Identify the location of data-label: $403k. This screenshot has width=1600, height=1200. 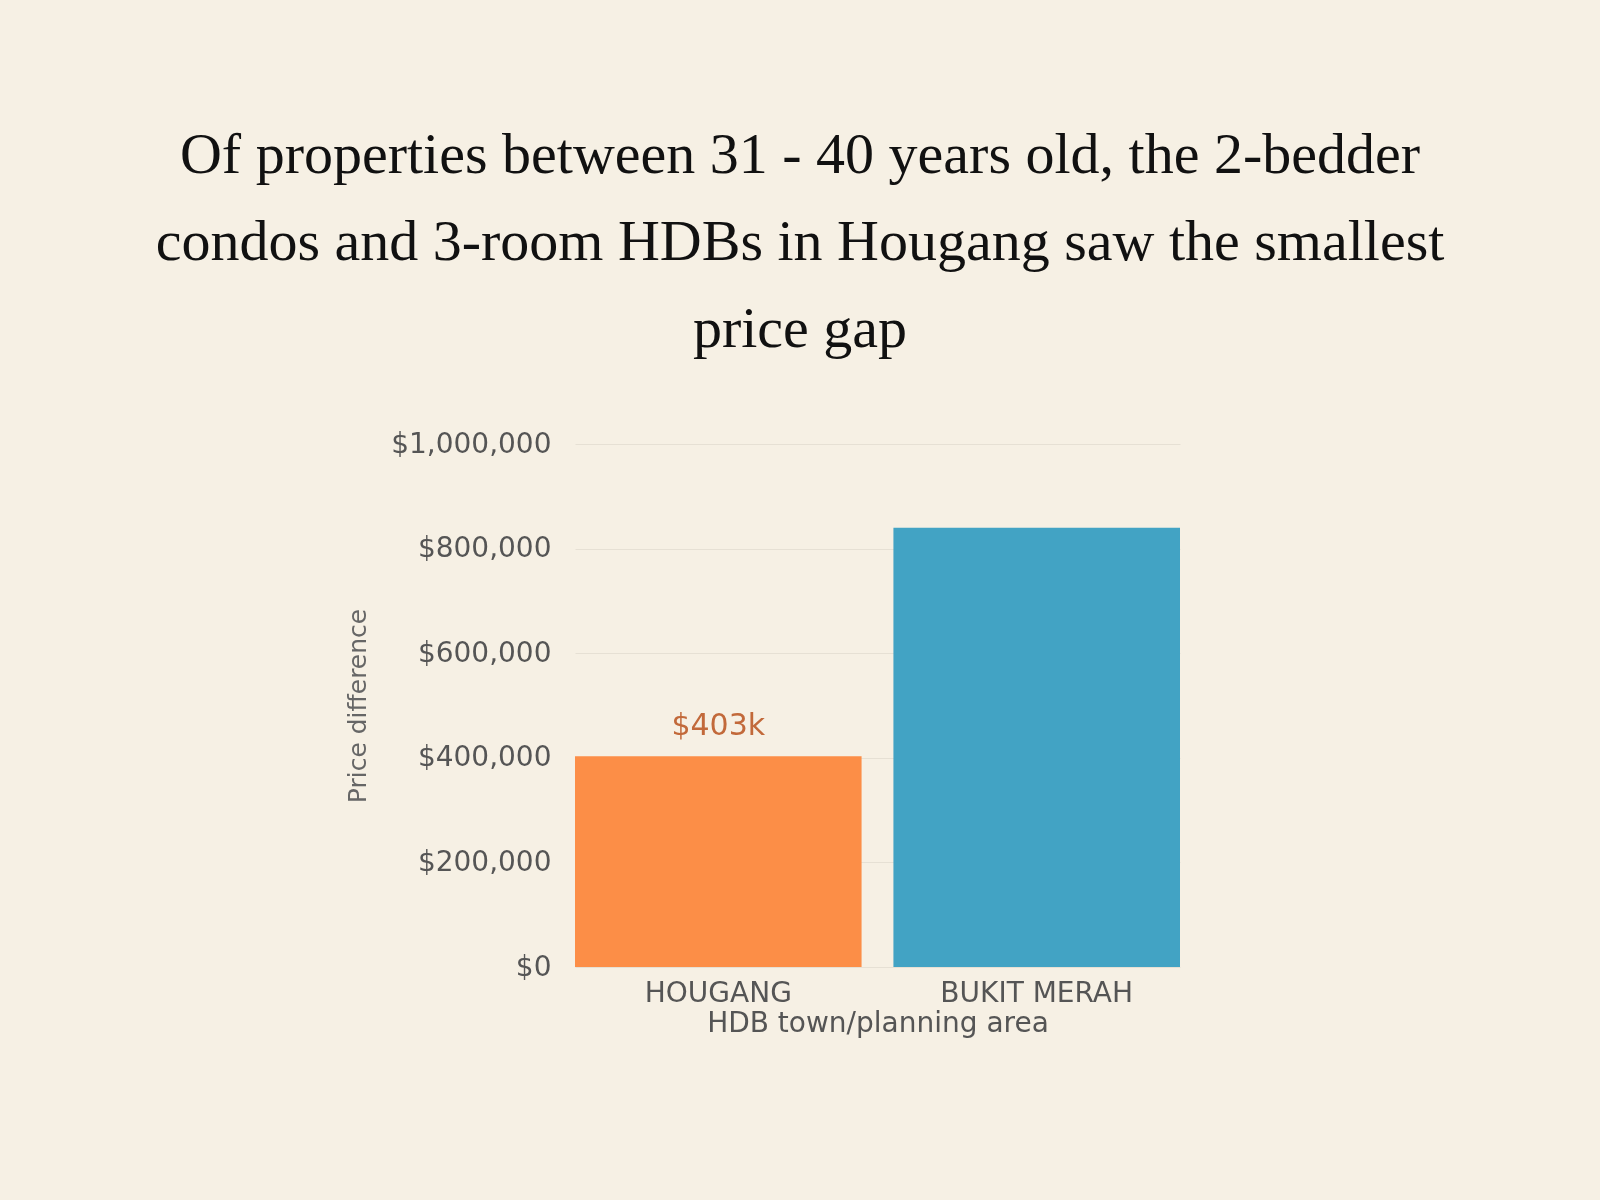
(718, 725).